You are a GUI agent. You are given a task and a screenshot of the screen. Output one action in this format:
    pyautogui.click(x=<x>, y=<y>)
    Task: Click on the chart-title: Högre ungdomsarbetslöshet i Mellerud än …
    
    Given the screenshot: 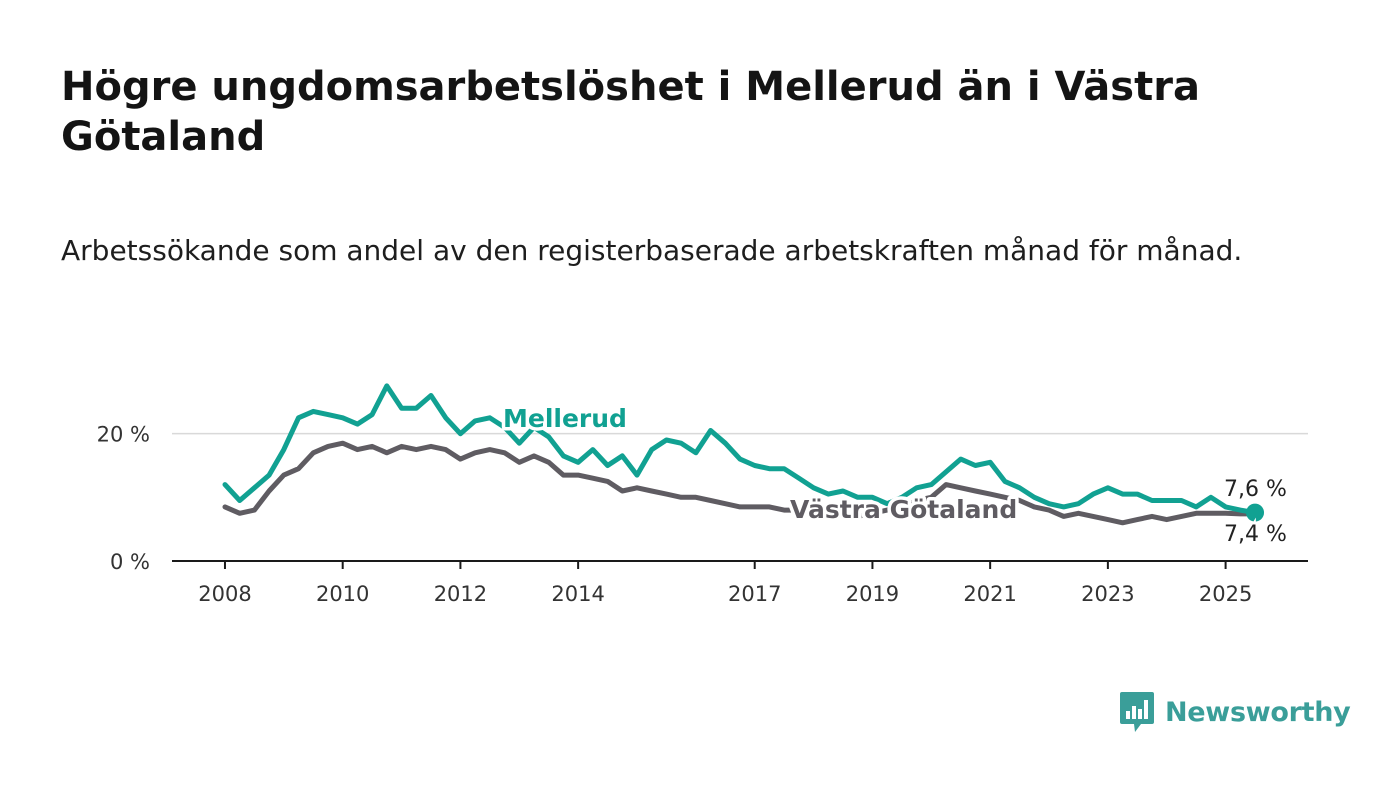 What is the action you would take?
    pyautogui.click(x=630, y=112)
    